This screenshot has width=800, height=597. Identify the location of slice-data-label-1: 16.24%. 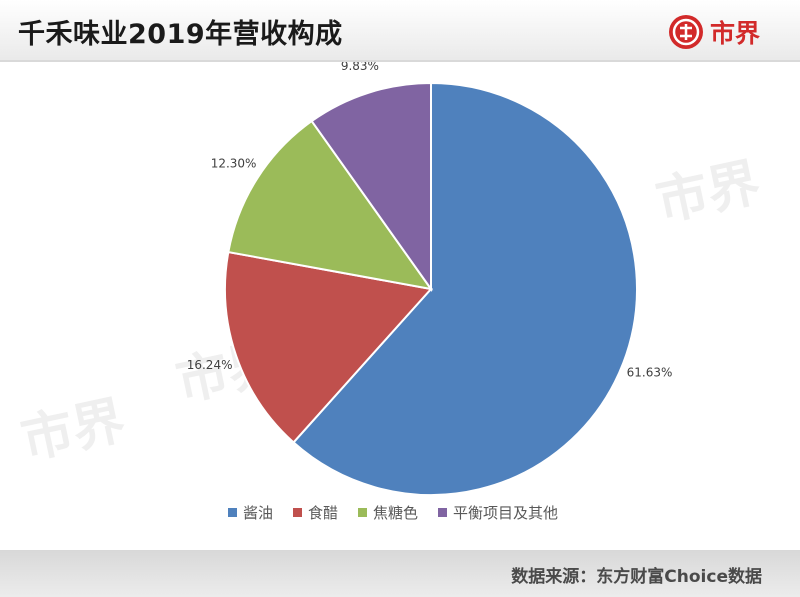
(210, 365).